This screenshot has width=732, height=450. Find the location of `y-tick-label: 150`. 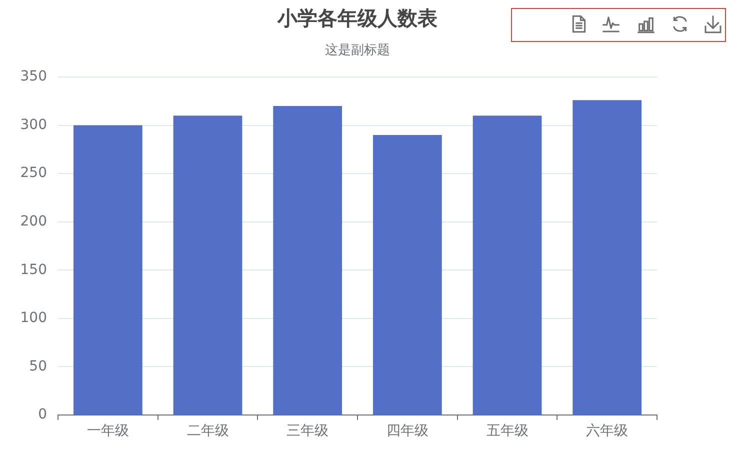

y-tick-label: 150 is located at coordinates (33, 270).